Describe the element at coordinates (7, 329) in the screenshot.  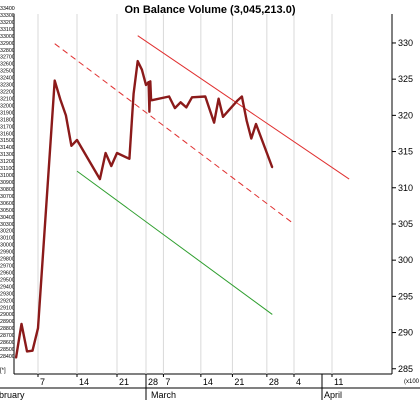
I see `left-tick-label: 28800` at that location.